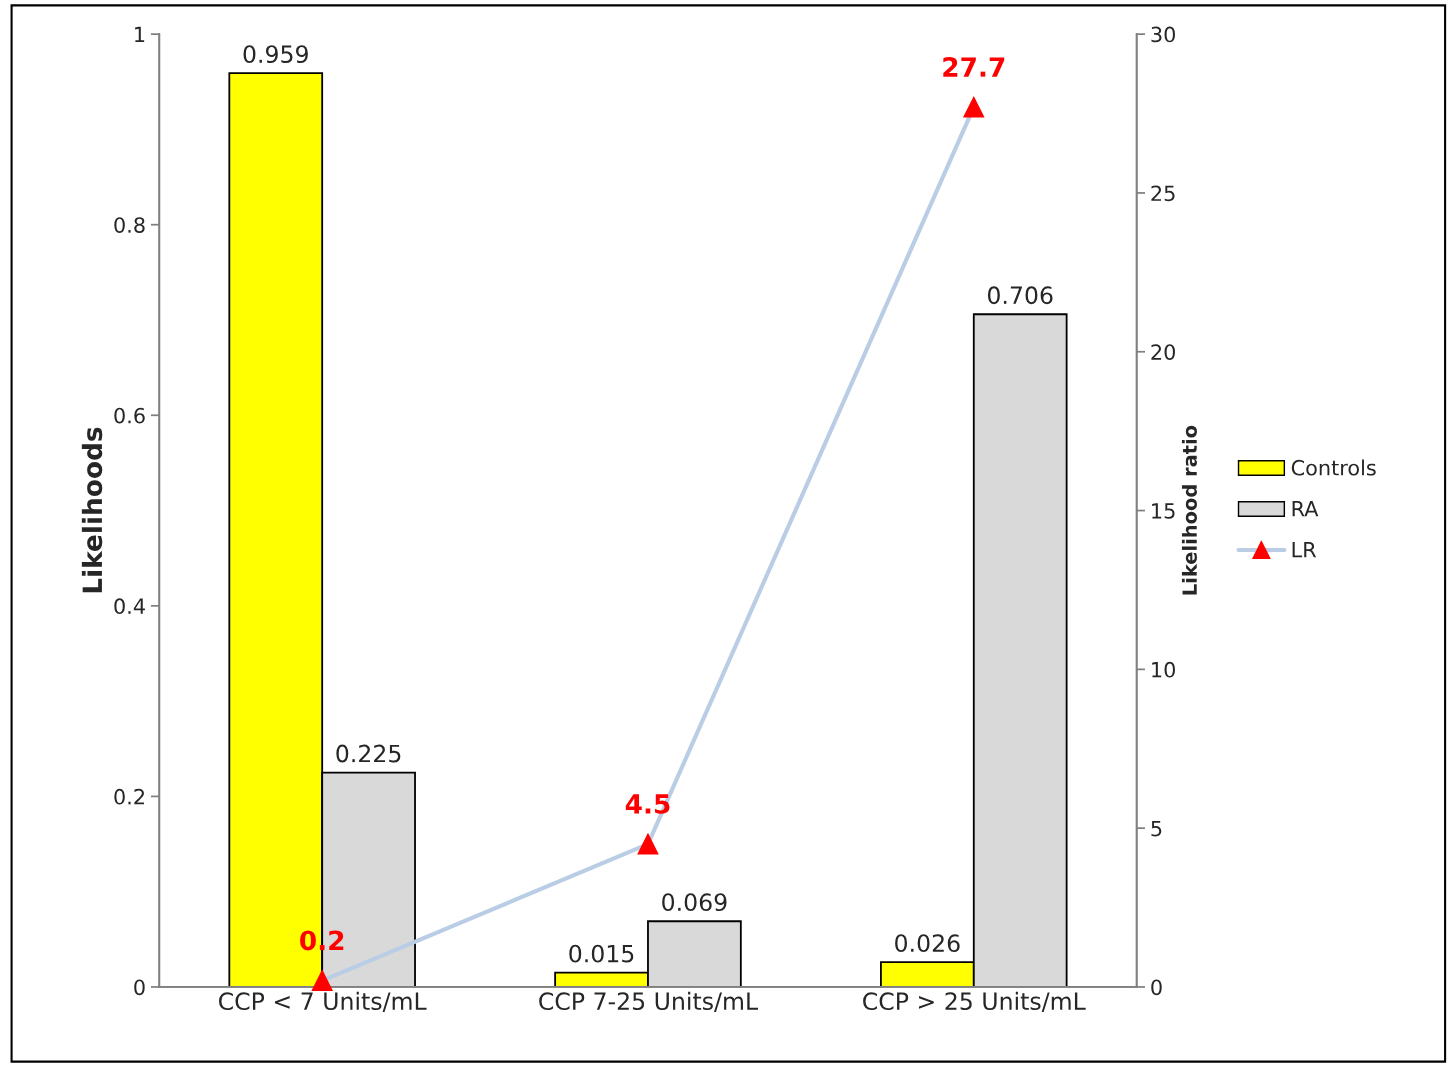 This screenshot has height=1067, width=1448. What do you see at coordinates (129, 225) in the screenshot?
I see `y-tick-label: 0.8` at bounding box center [129, 225].